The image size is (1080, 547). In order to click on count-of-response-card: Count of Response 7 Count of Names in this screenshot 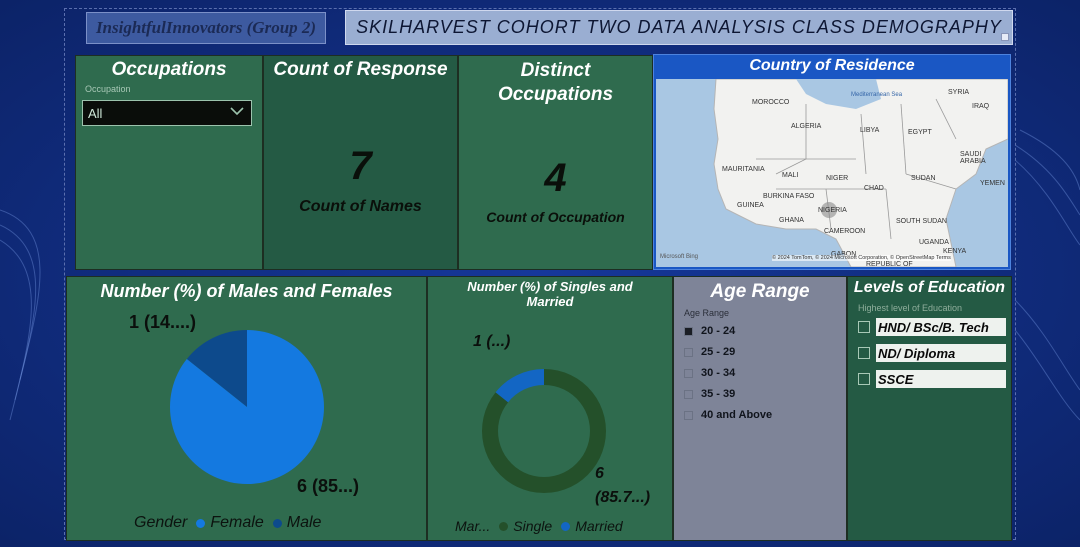, I will do `click(360, 162)`.